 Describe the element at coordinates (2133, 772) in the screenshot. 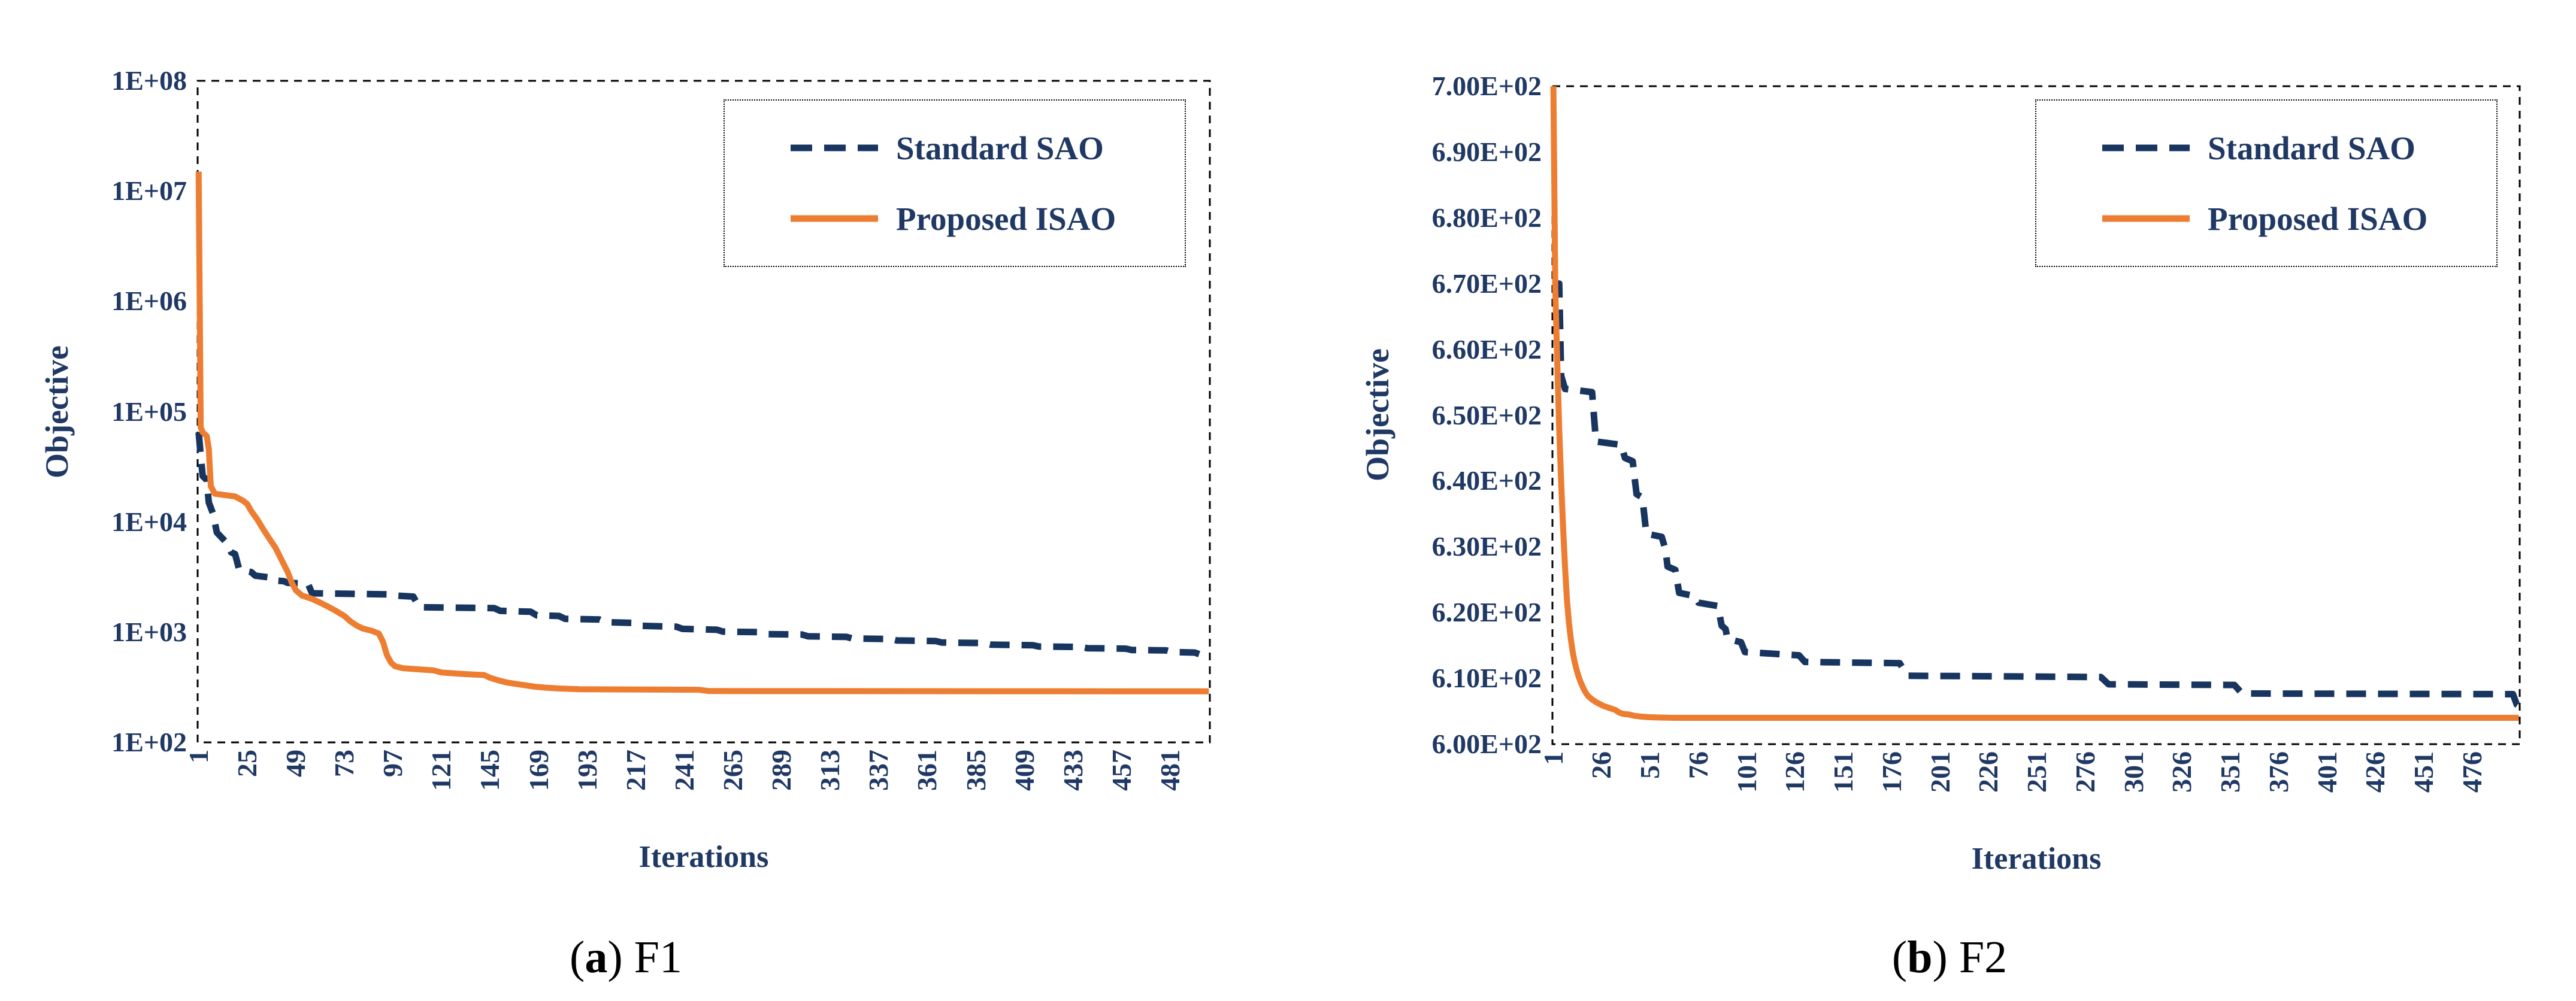

I see `x-tick-label: 301` at that location.